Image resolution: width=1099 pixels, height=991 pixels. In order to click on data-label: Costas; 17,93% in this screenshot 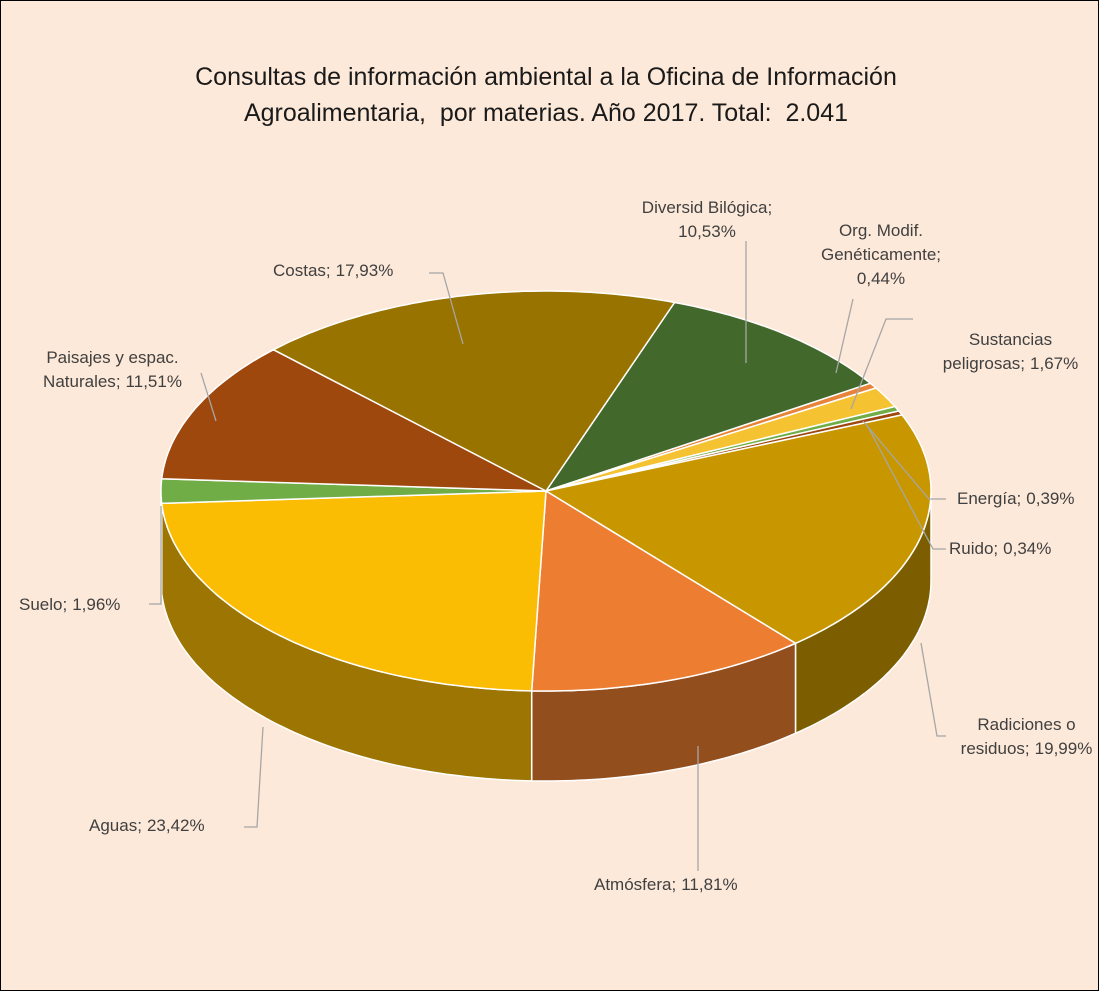, I will do `click(363, 271)`.